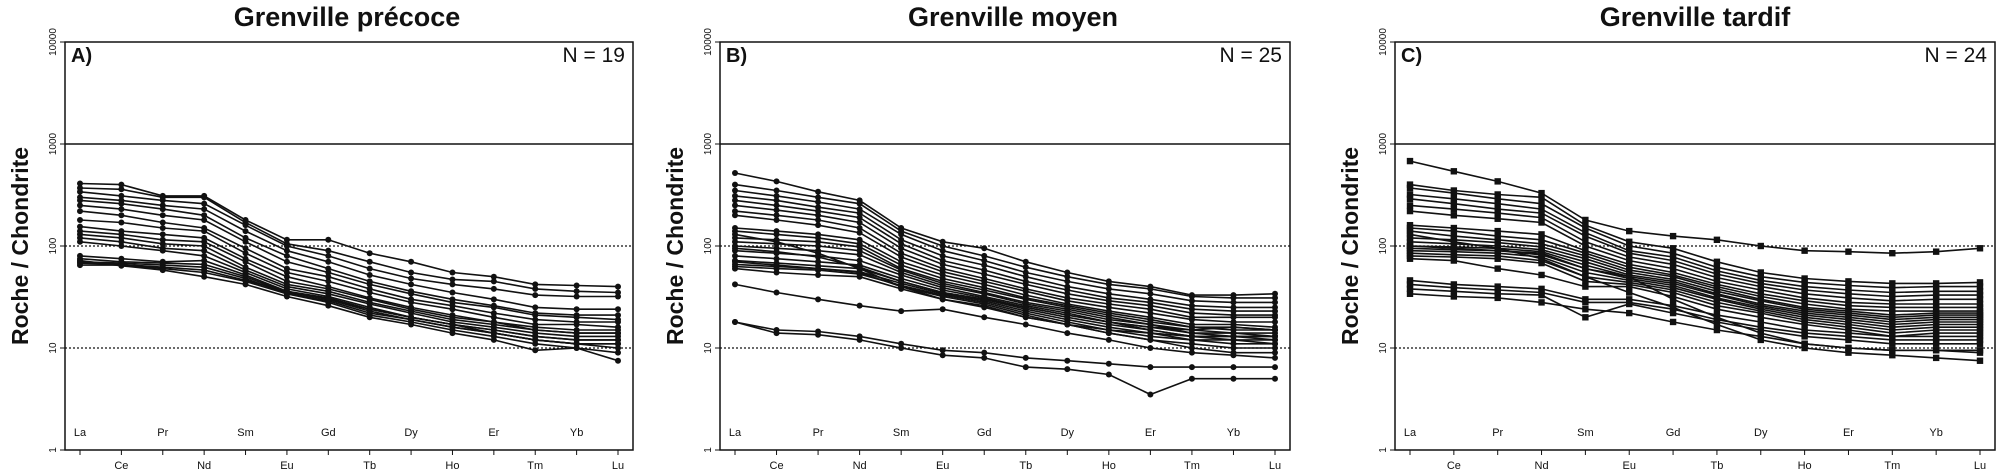 This screenshot has height=475, width=2000. Describe the element at coordinates (1383, 143) in the screenshot. I see `y-tick-label: 1000` at that location.